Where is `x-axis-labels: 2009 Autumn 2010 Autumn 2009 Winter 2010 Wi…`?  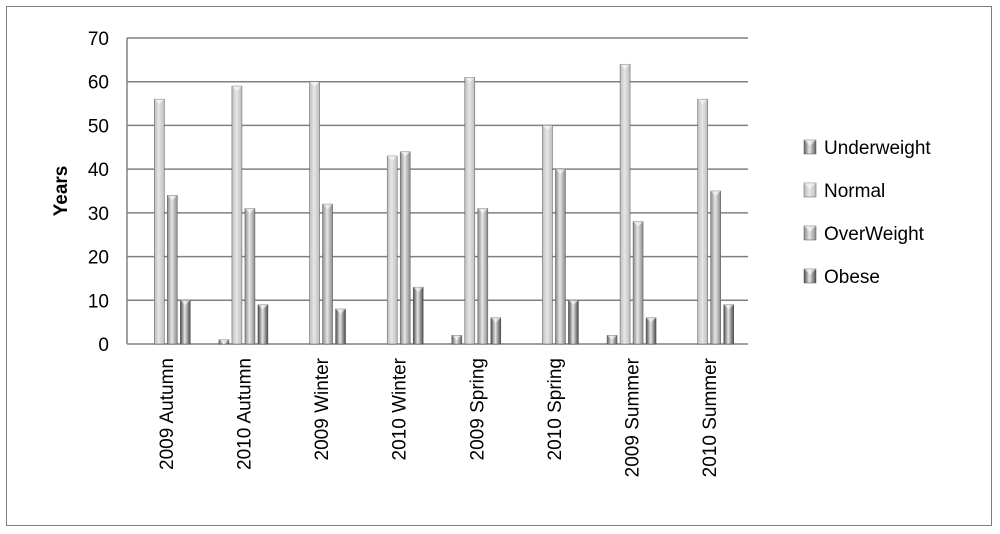
x-axis-labels: 2009 Autumn 2010 Autumn 2009 Winter 2010 Wi… is located at coordinates (439, 417).